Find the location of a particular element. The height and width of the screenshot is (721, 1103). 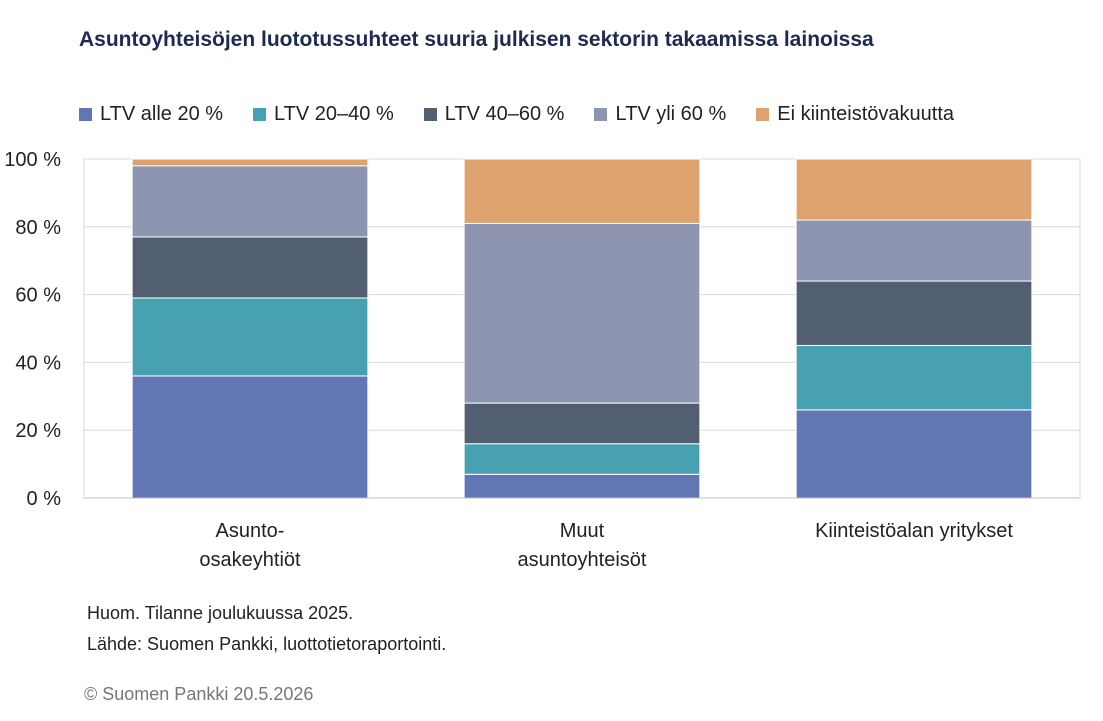

legend-item: LTV alle 20 % is located at coordinates (151, 114).